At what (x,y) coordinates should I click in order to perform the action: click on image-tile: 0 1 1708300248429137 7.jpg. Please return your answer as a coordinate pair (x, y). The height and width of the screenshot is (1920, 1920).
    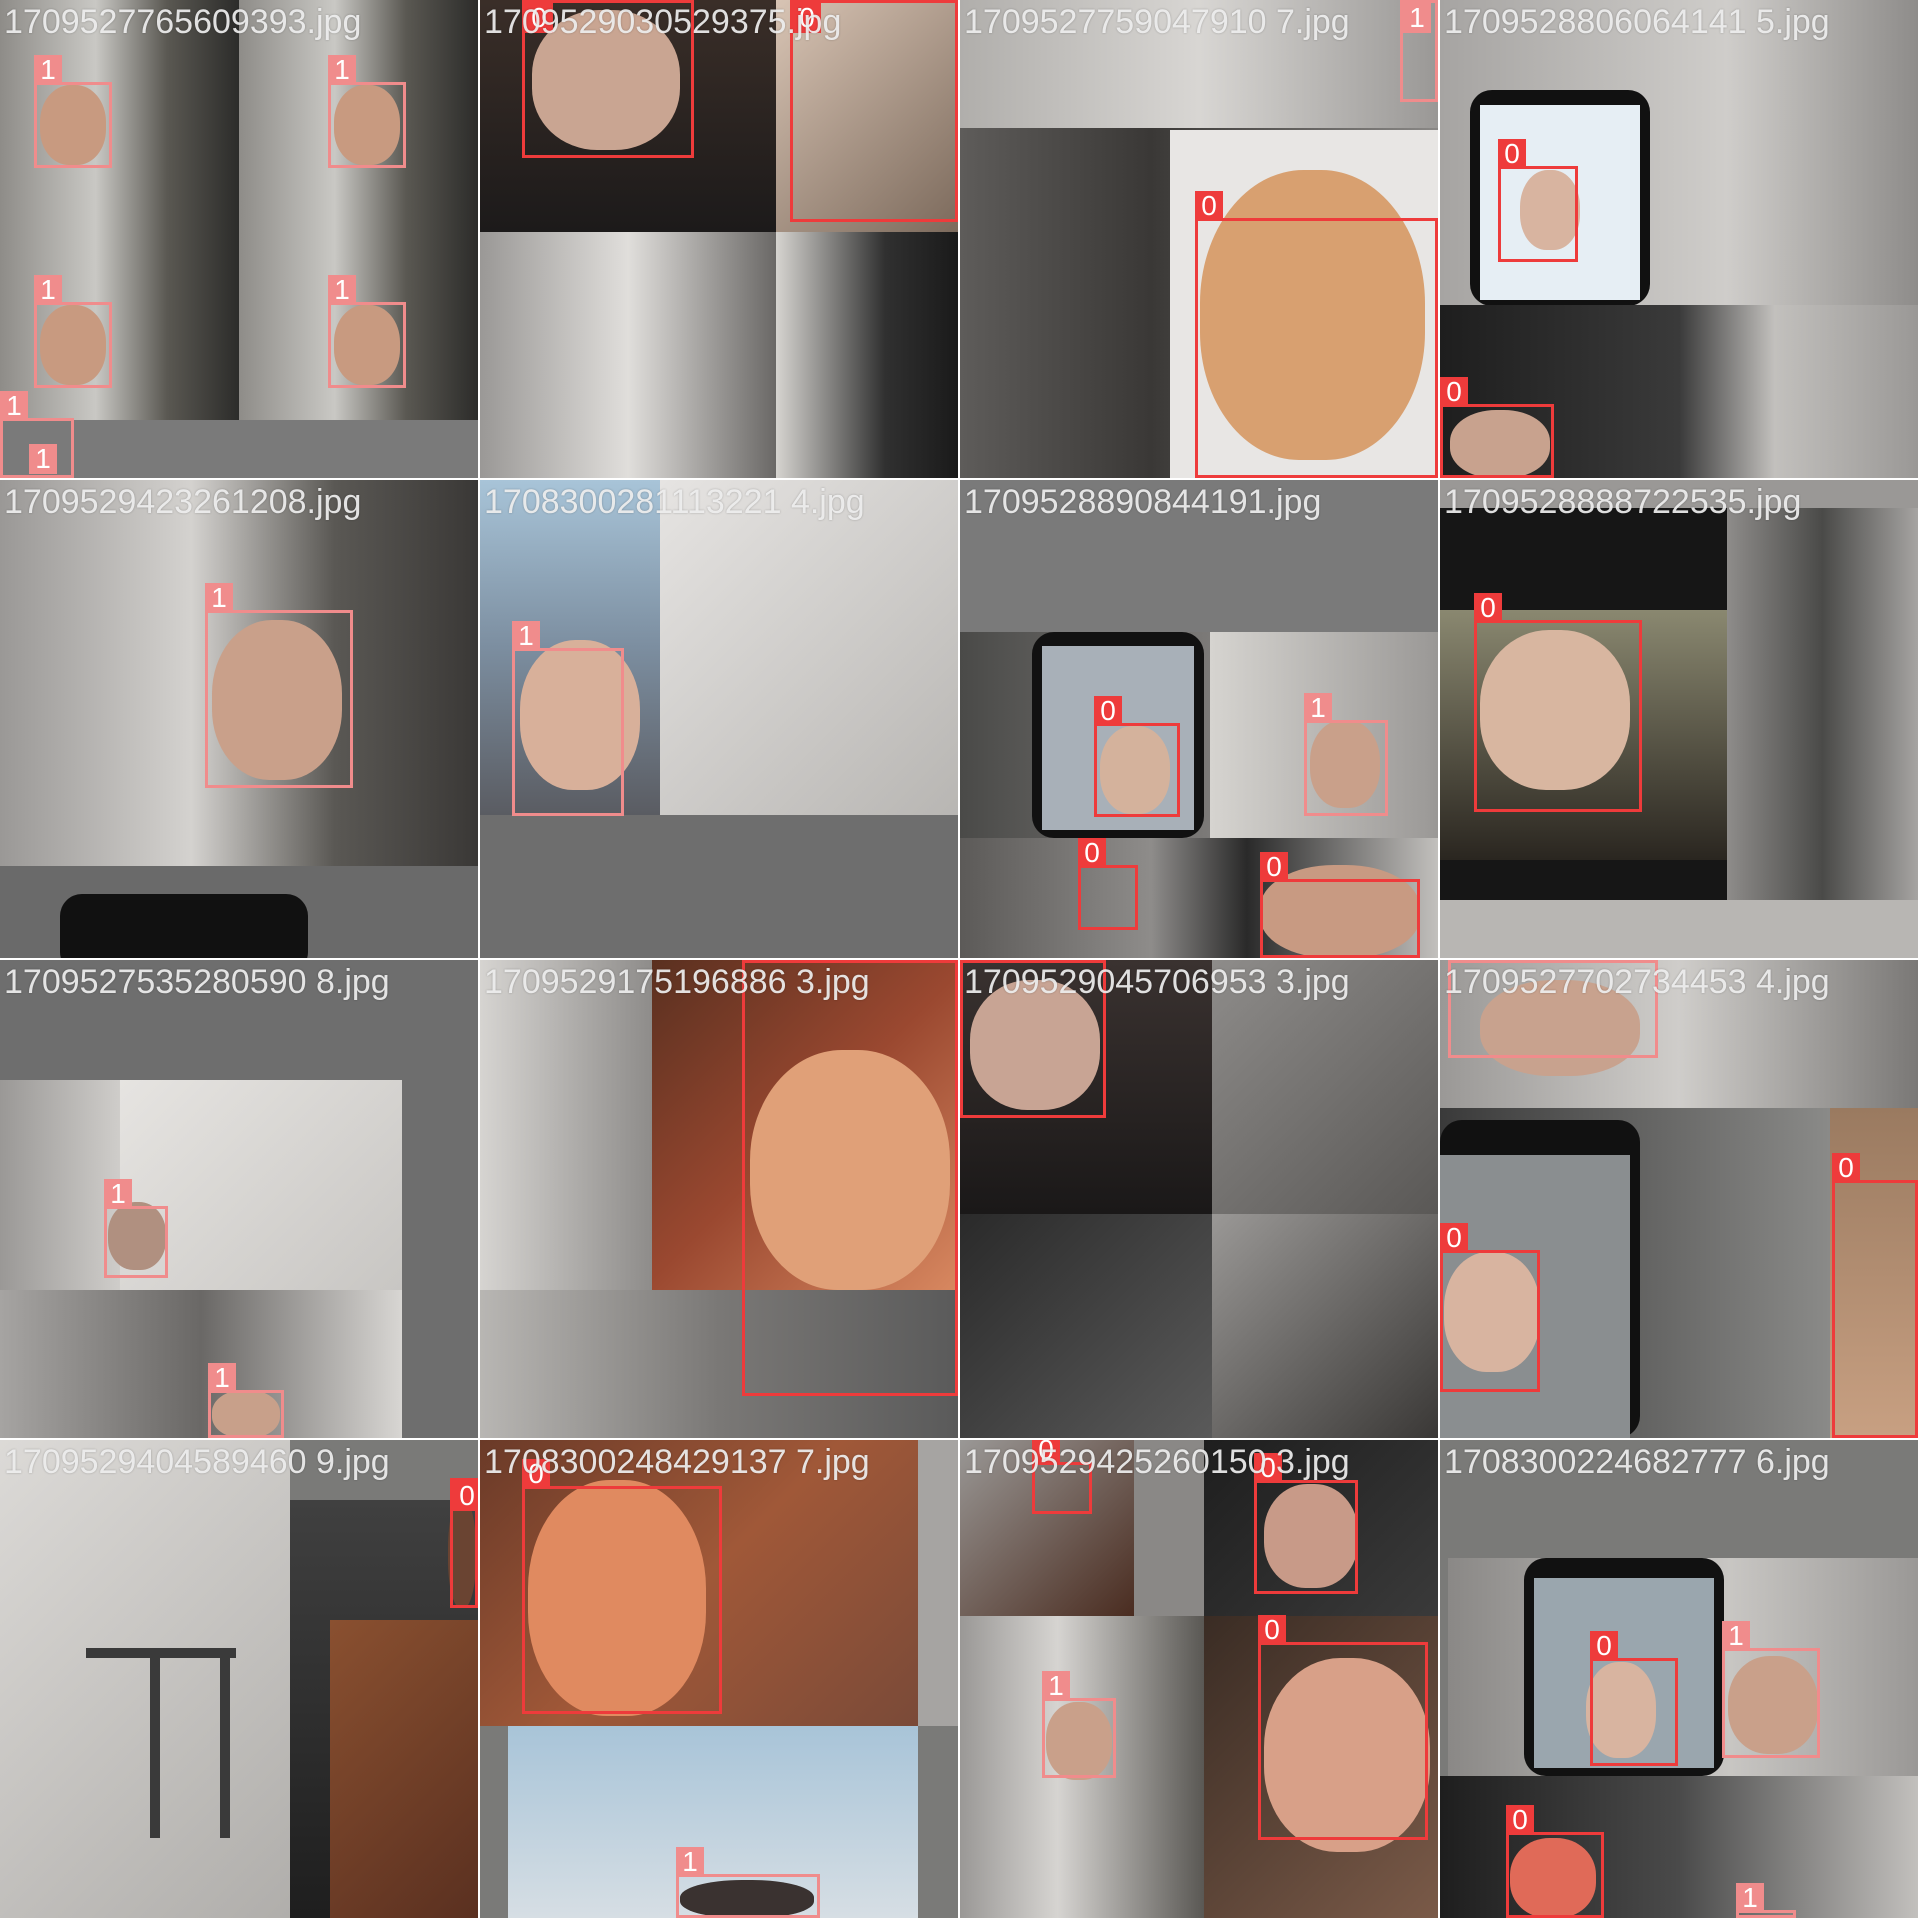
    Looking at the image, I should click on (719, 1679).